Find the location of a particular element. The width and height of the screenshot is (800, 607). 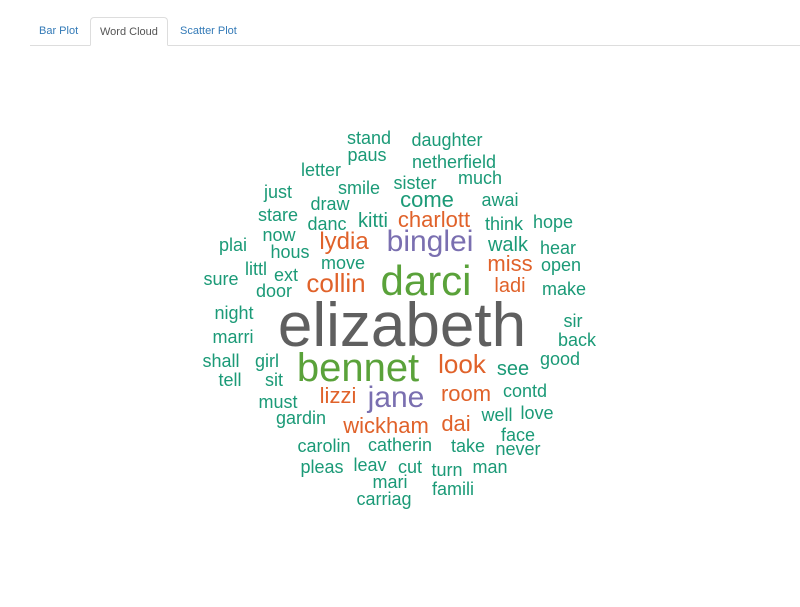

word-night: night is located at coordinates (234, 313).